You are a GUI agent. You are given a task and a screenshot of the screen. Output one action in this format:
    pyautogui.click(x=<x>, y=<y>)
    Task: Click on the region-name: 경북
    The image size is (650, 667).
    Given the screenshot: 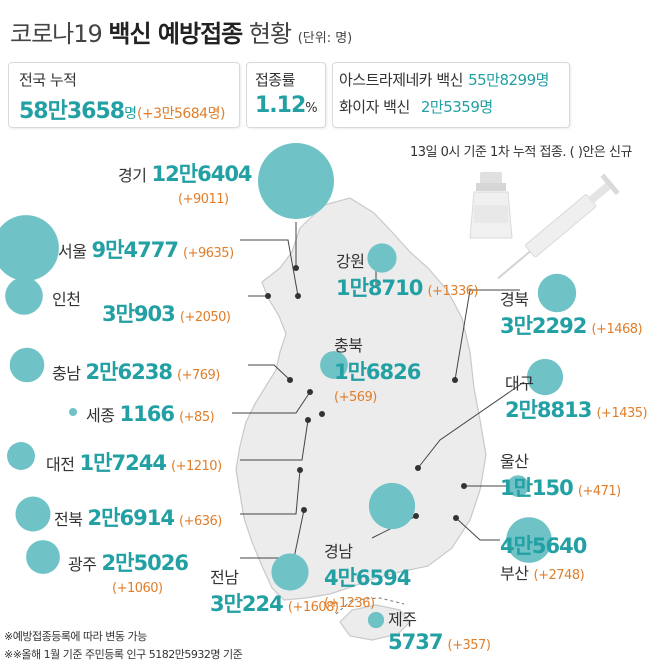 What is the action you would take?
    pyautogui.click(x=514, y=299)
    